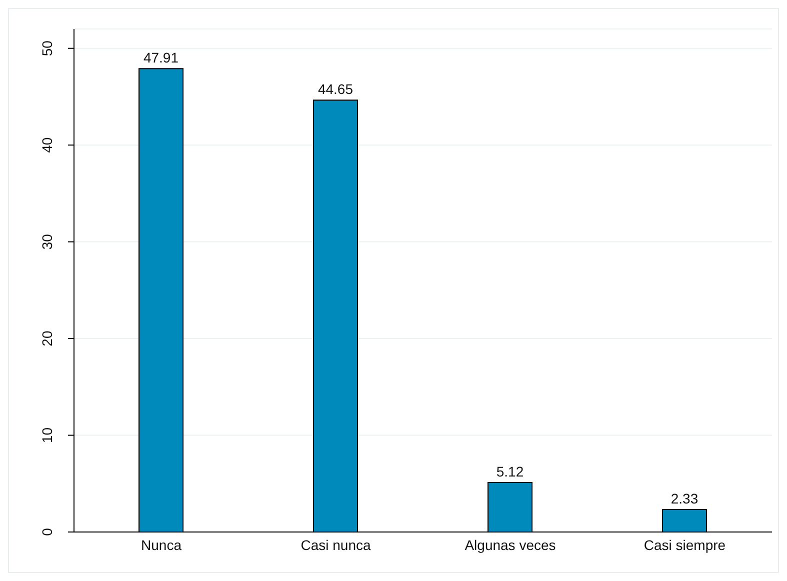 This screenshot has height=581, width=787. Describe the element at coordinates (685, 544) in the screenshot. I see `x-tick-label: Casi siempre` at that location.